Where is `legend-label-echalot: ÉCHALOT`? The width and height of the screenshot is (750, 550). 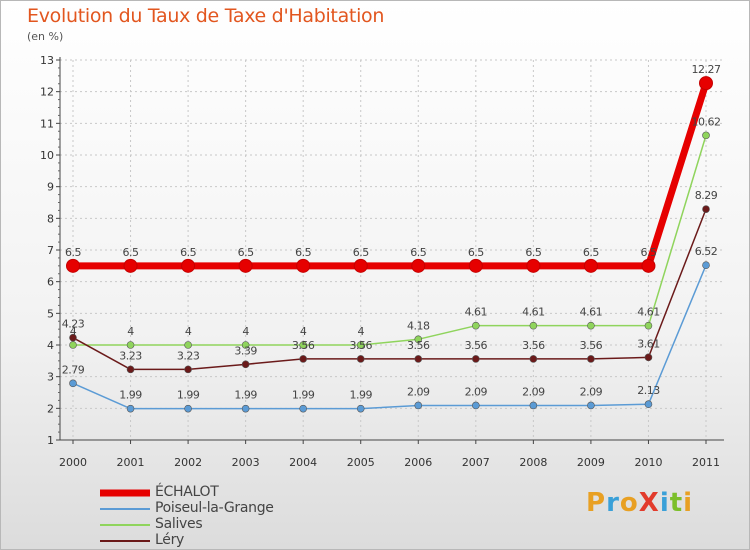 legend-label-echalot: ÉCHALOT is located at coordinates (187, 492).